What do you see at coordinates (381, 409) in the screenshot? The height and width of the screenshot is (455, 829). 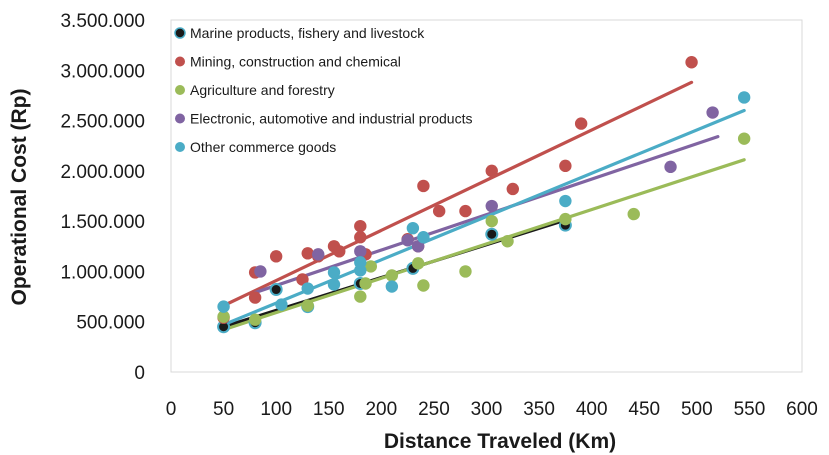 I see `x-tick-label: 200` at bounding box center [381, 409].